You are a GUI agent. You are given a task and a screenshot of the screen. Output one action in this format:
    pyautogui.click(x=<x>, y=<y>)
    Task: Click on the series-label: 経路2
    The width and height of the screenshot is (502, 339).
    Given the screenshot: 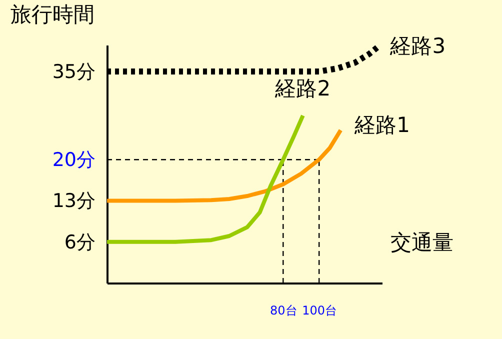 What is the action you would take?
    pyautogui.click(x=302, y=88)
    